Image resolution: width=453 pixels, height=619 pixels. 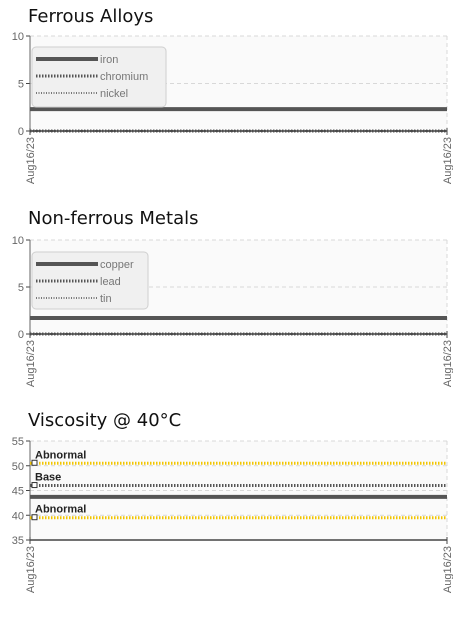 I want to click on y-tick-label: 55, so click(x=18, y=442).